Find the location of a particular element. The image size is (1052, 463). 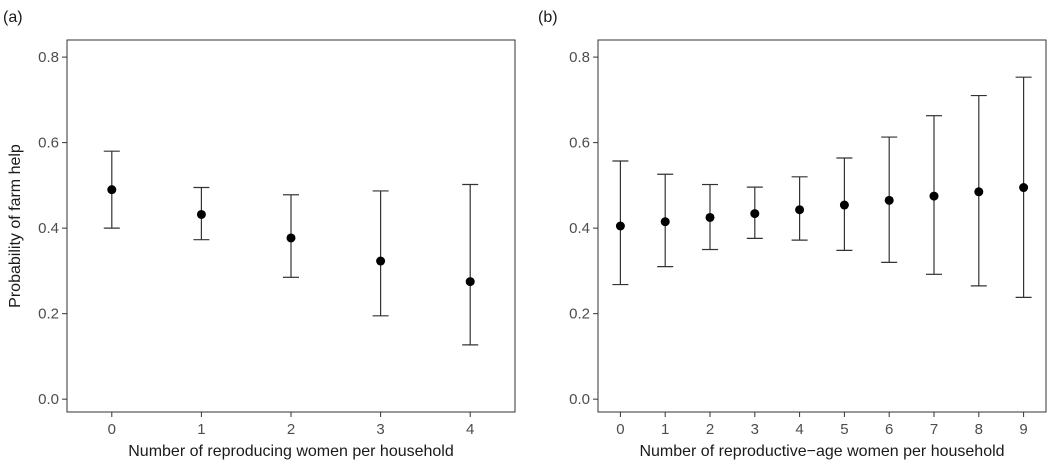

panel-b-label: (b) is located at coordinates (548, 17).